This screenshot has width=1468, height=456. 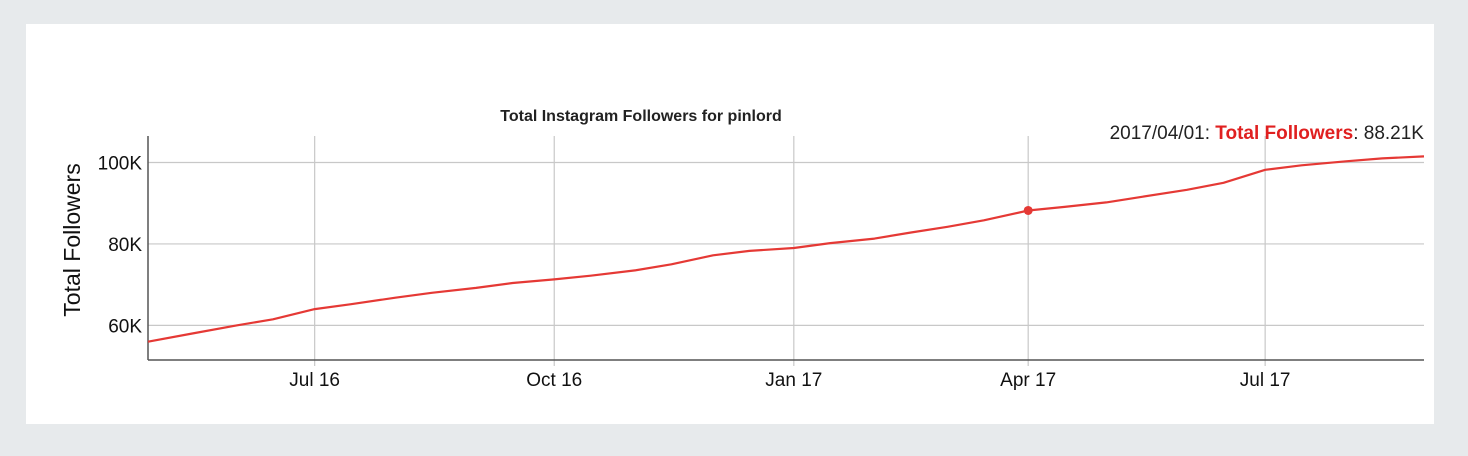 I want to click on x-tick-label: Jul 16, so click(x=314, y=380).